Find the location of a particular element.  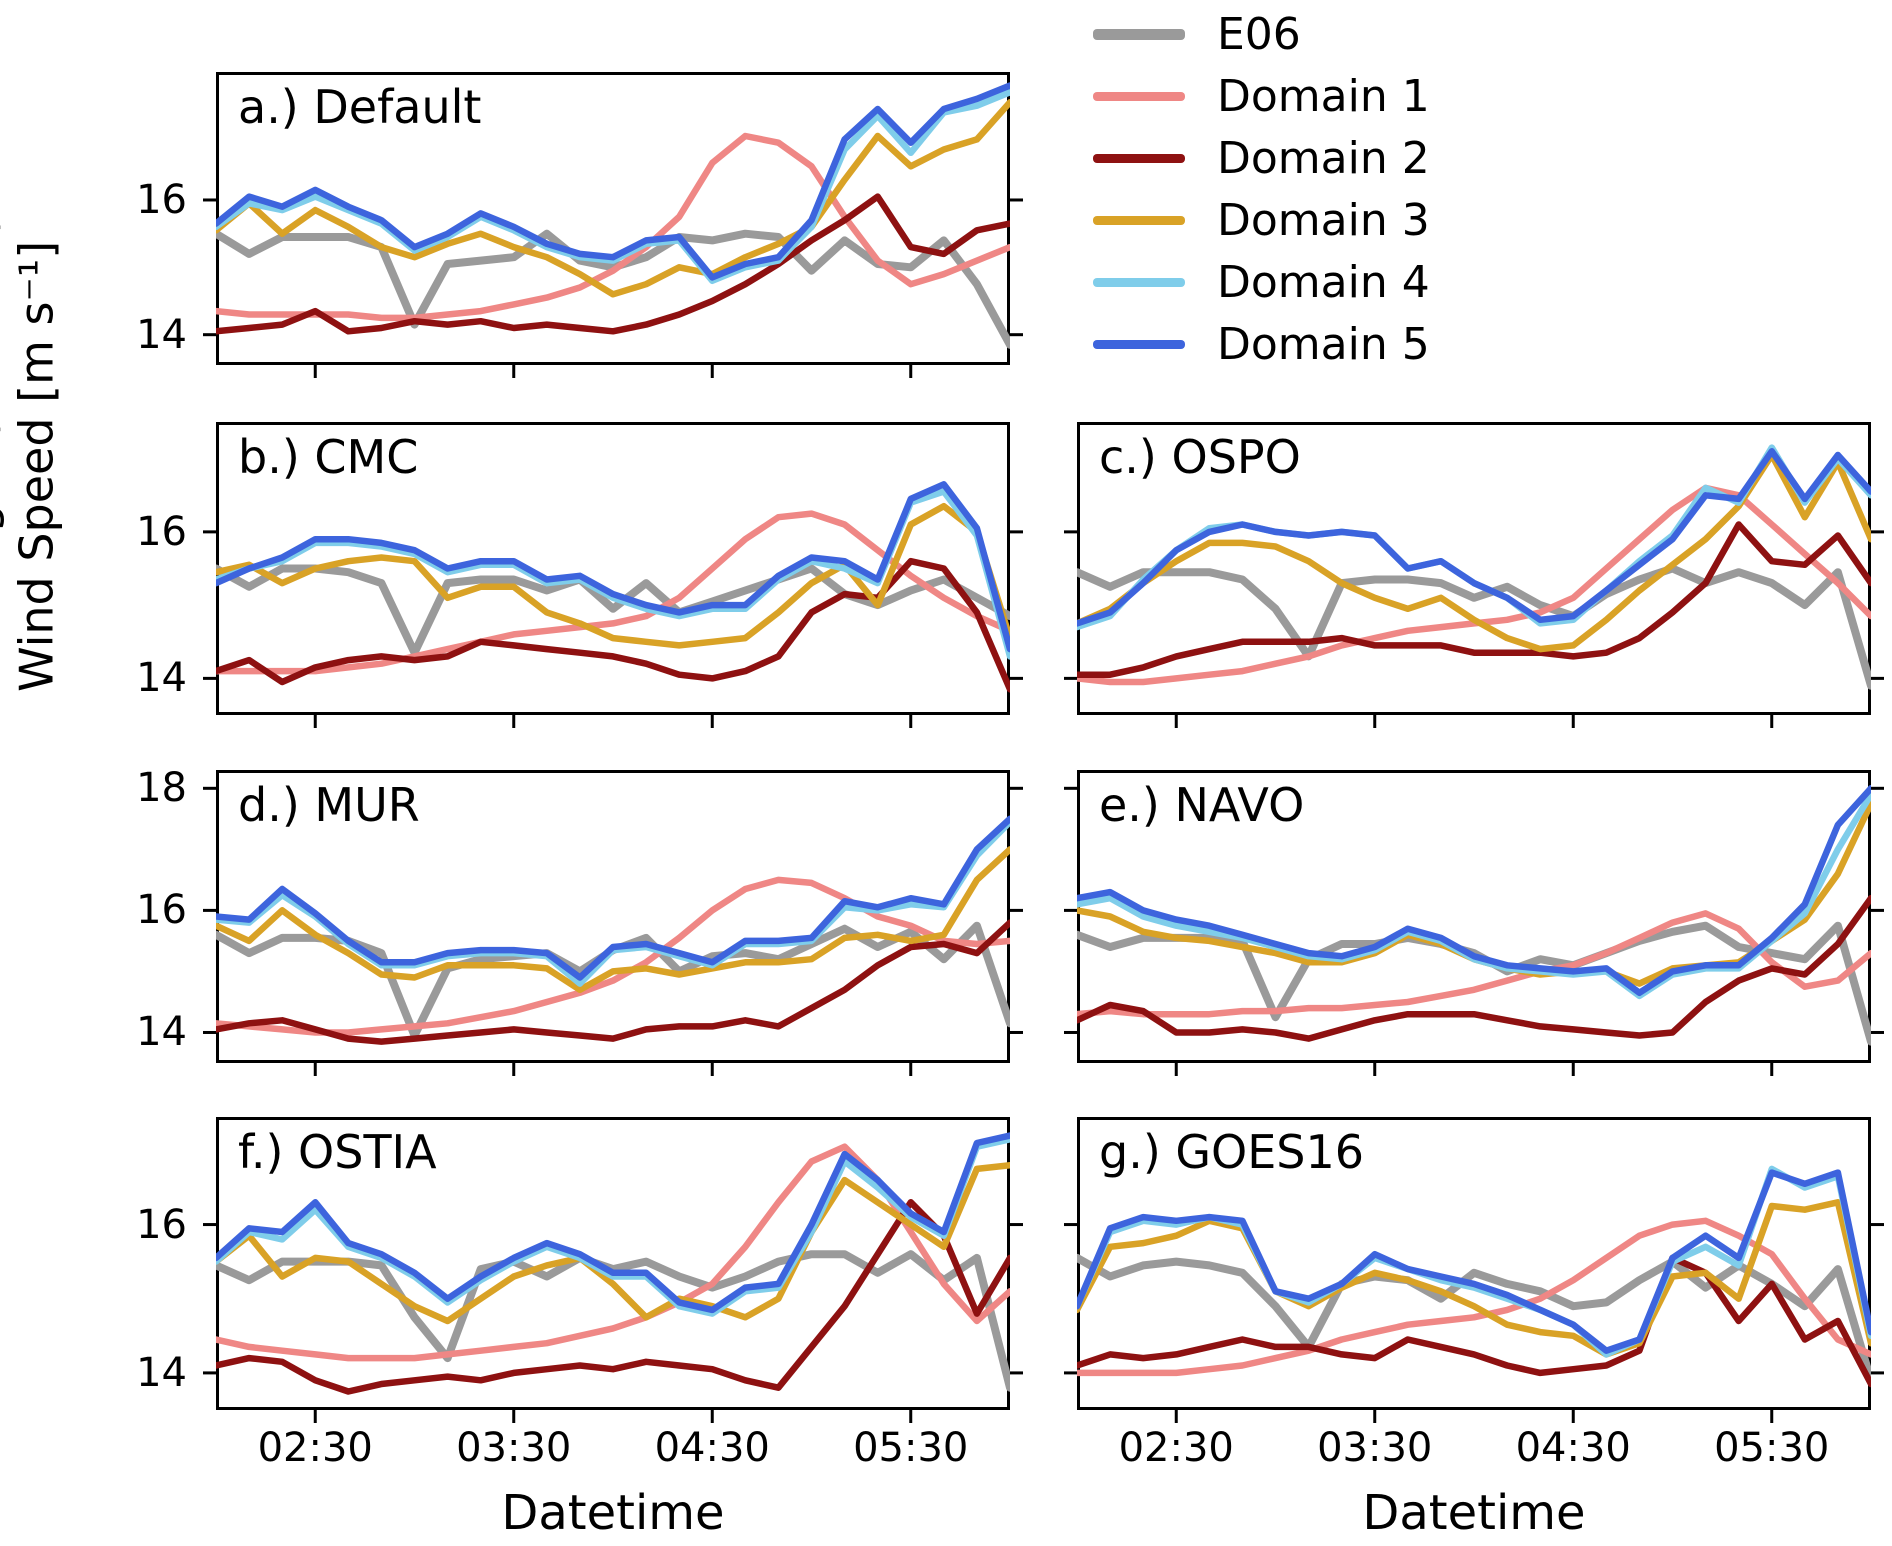

panel-plot-b is located at coordinates (613, 604).